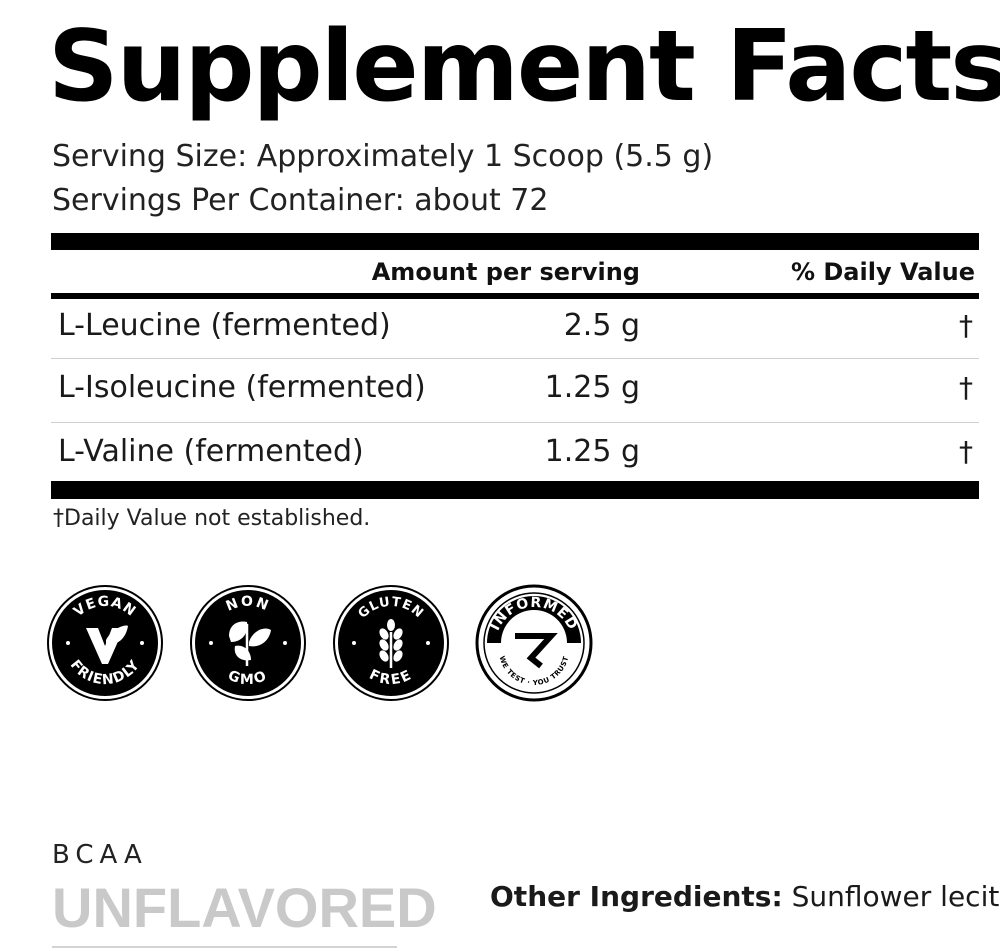 This screenshot has width=1000, height=951. What do you see at coordinates (515, 241) in the screenshot?
I see `top-thick-divider` at bounding box center [515, 241].